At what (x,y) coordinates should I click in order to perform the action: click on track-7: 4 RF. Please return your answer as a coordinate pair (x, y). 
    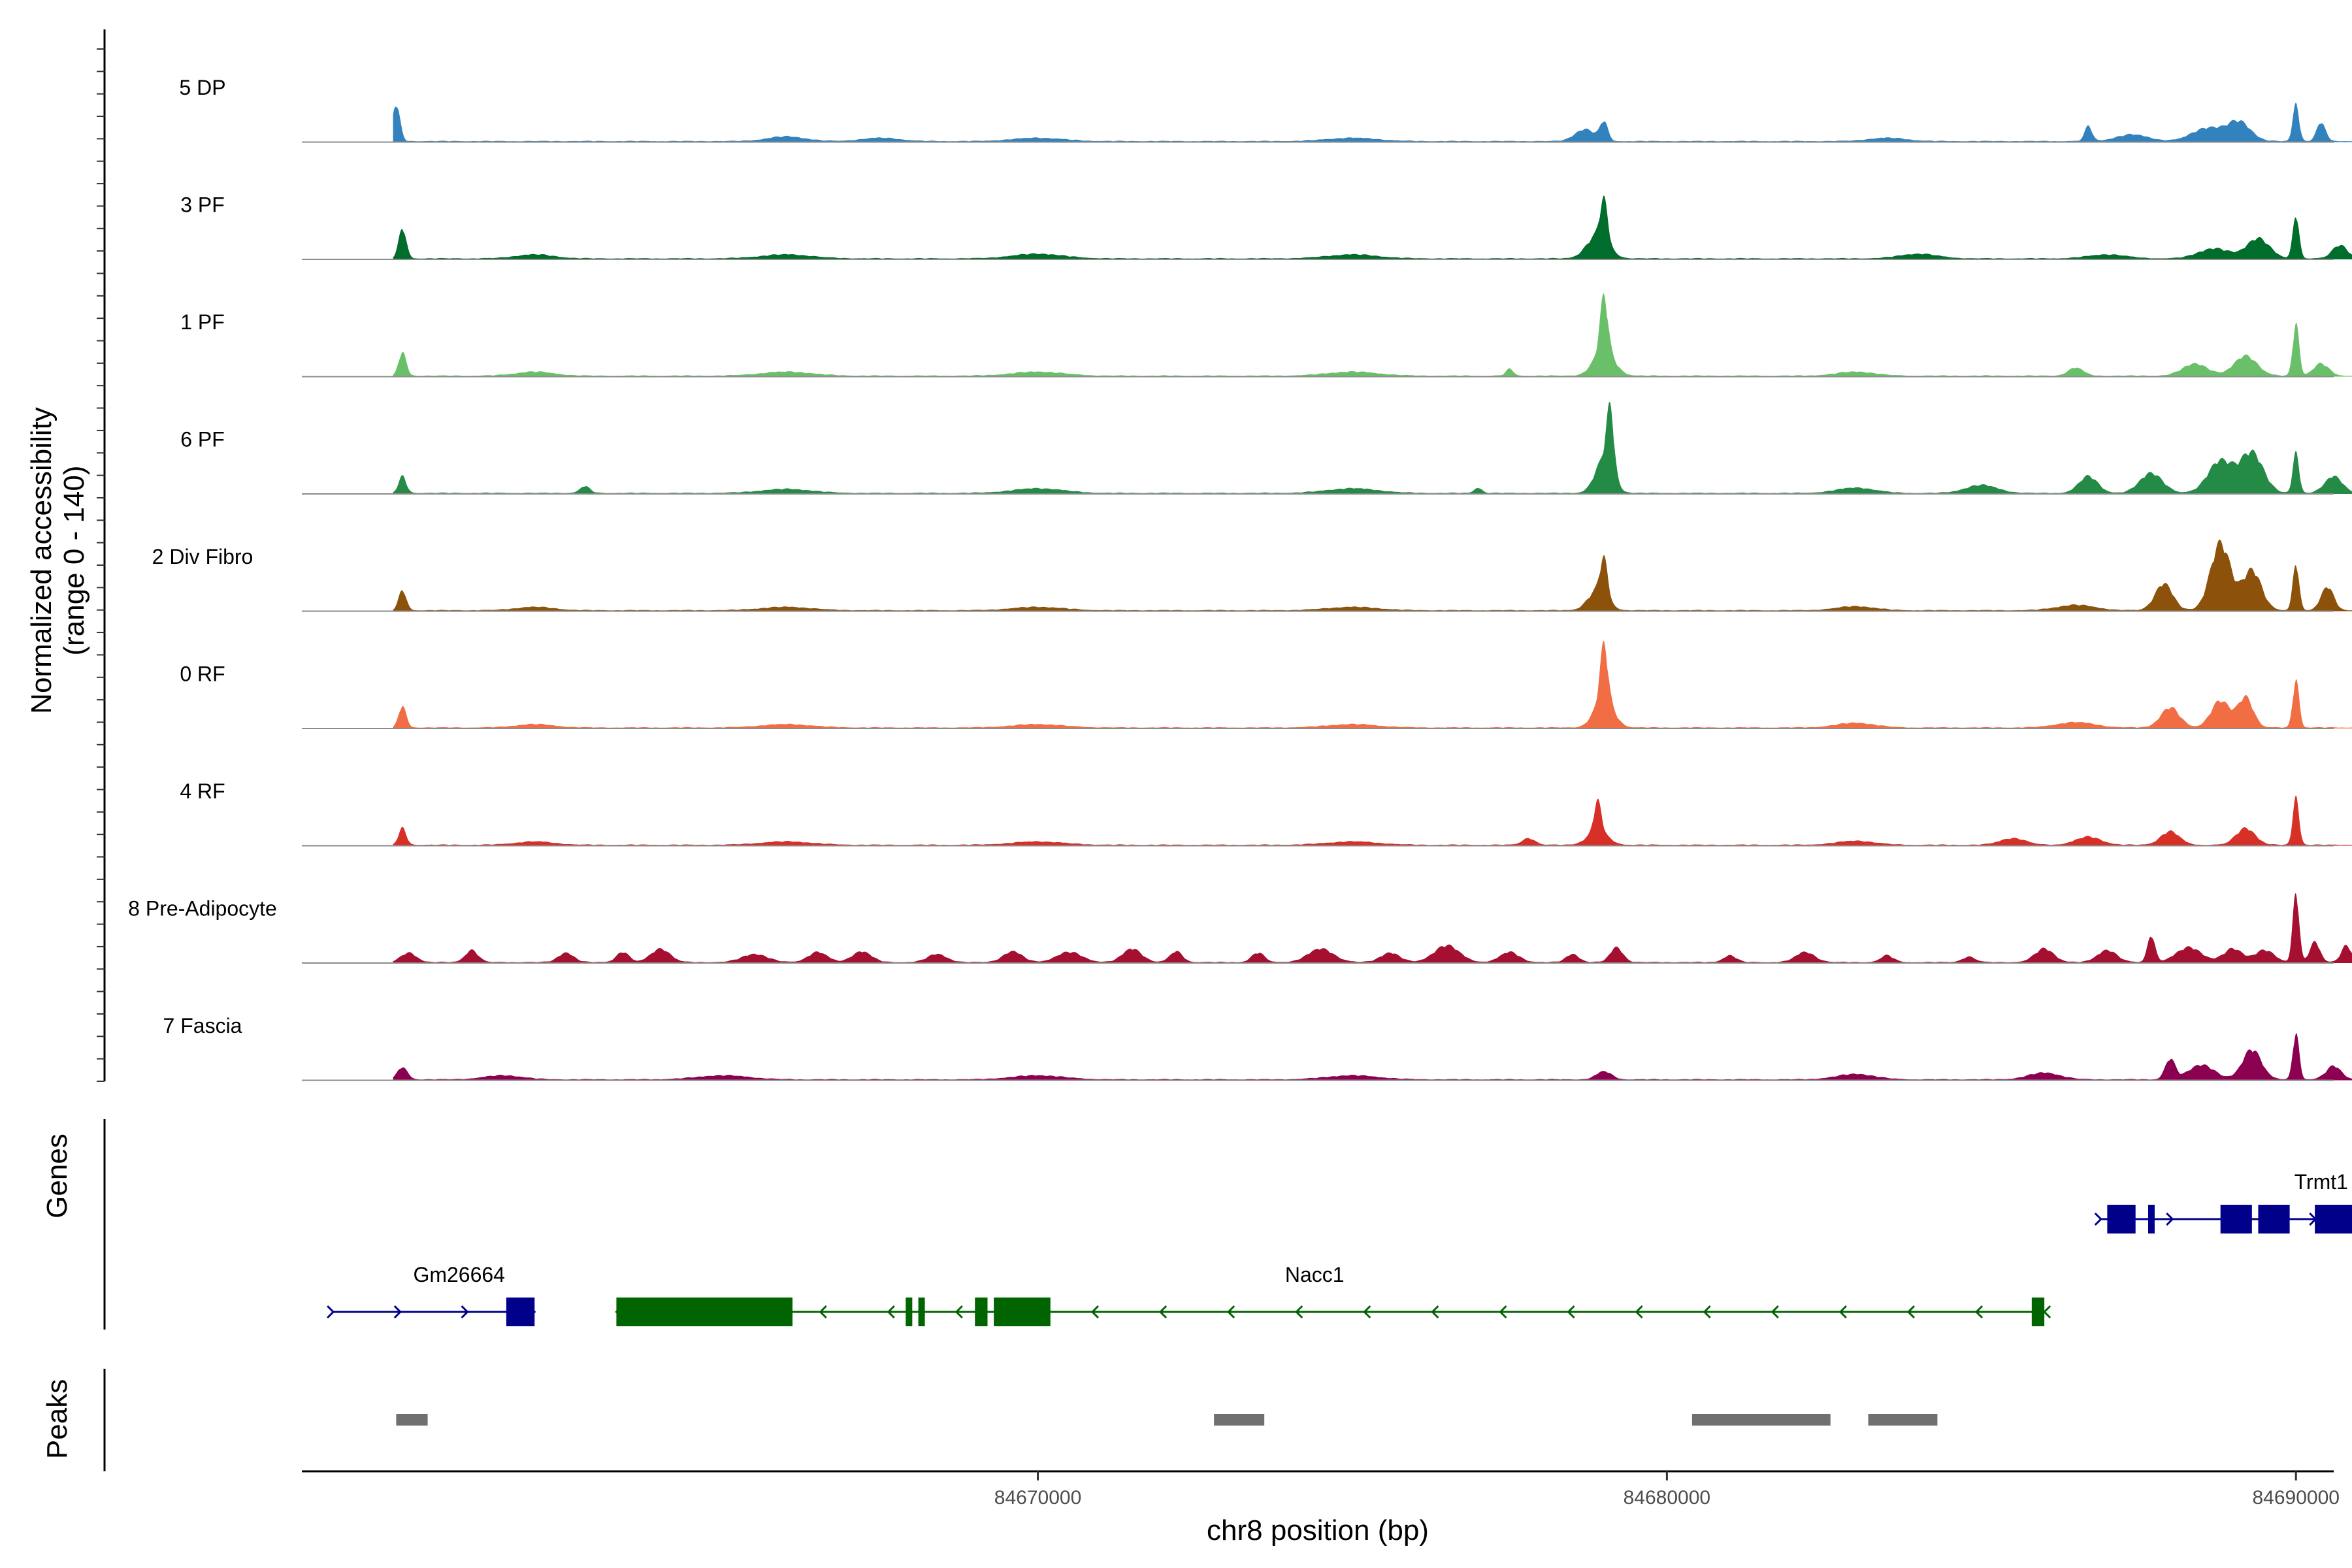
    Looking at the image, I should click on (1266, 813).